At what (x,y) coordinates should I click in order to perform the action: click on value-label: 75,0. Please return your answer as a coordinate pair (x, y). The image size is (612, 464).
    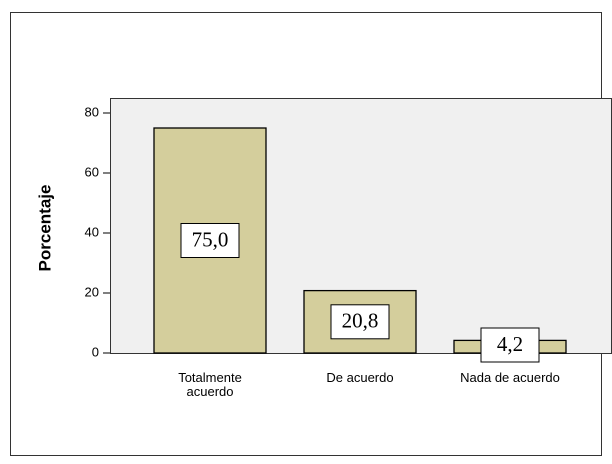
    Looking at the image, I should click on (210, 239).